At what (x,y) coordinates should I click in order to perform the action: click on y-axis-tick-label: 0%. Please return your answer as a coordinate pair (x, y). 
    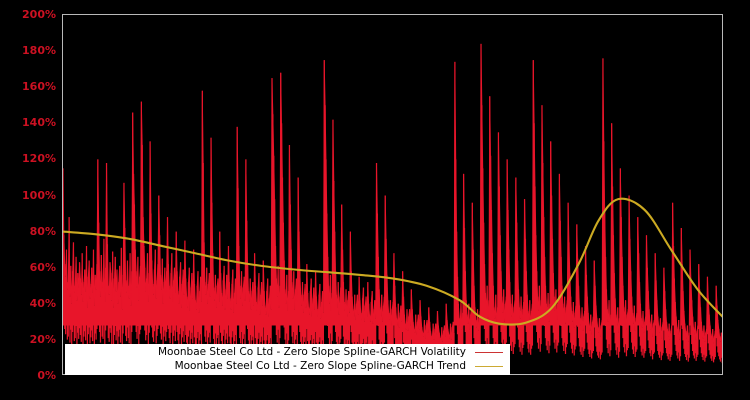
    Looking at the image, I should click on (46, 375).